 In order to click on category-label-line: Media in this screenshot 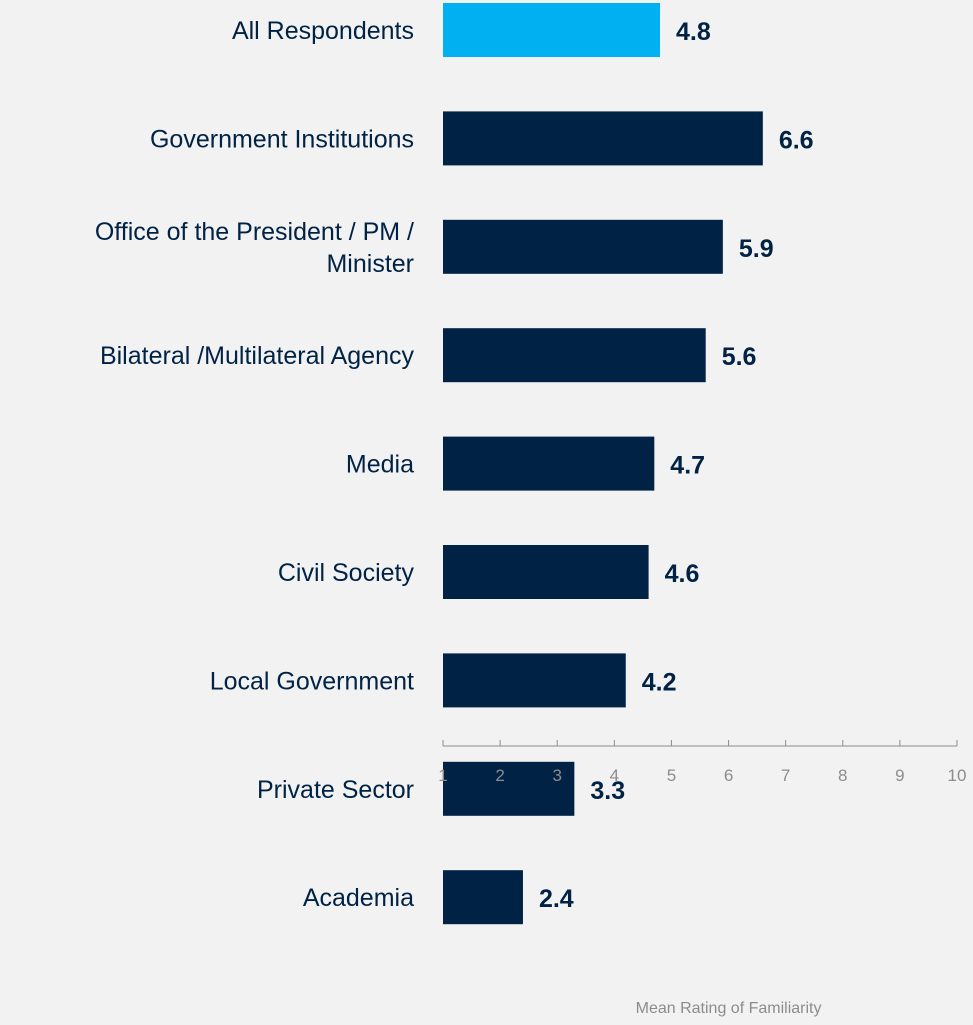, I will do `click(380, 465)`.